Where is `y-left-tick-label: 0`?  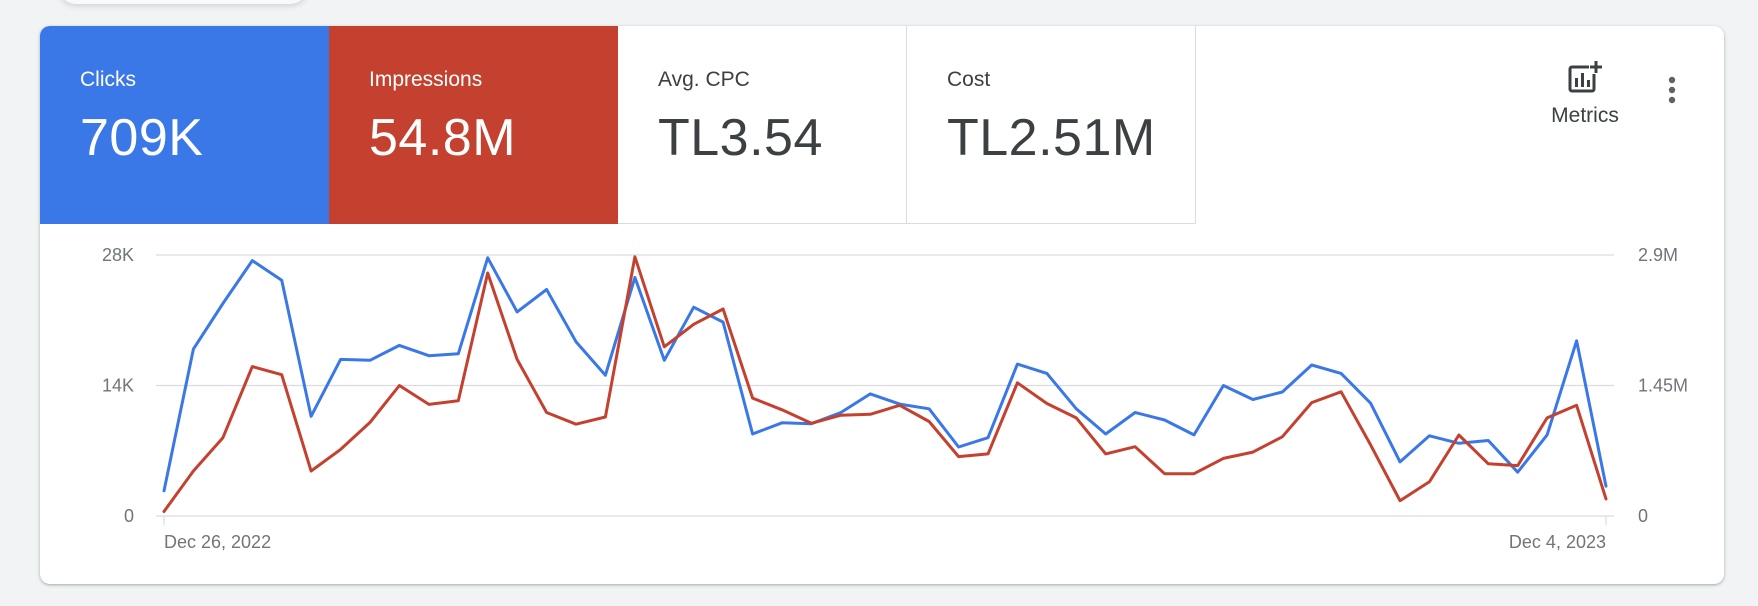
y-left-tick-label: 0 is located at coordinates (129, 516).